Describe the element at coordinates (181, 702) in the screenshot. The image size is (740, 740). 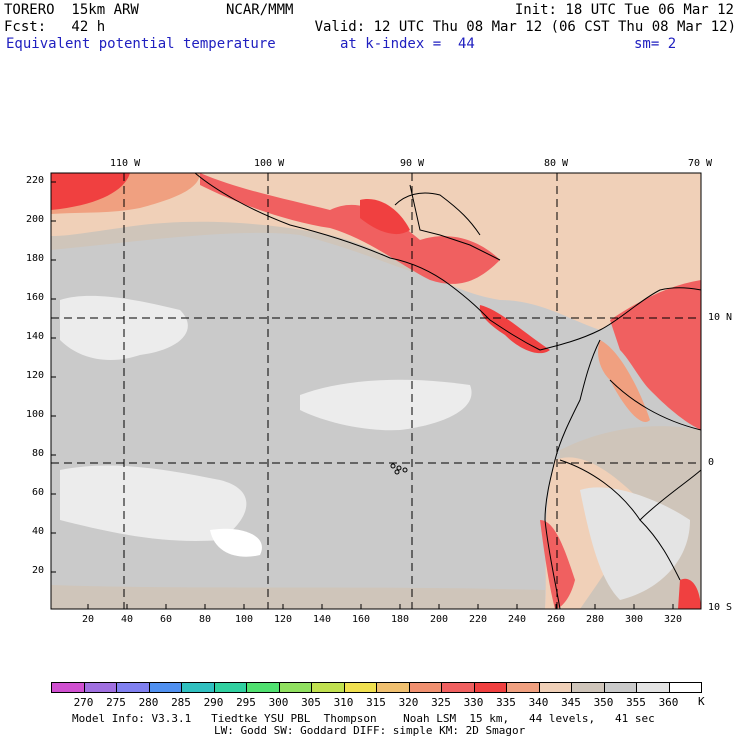
I see `colorbar-label: 285` at that location.